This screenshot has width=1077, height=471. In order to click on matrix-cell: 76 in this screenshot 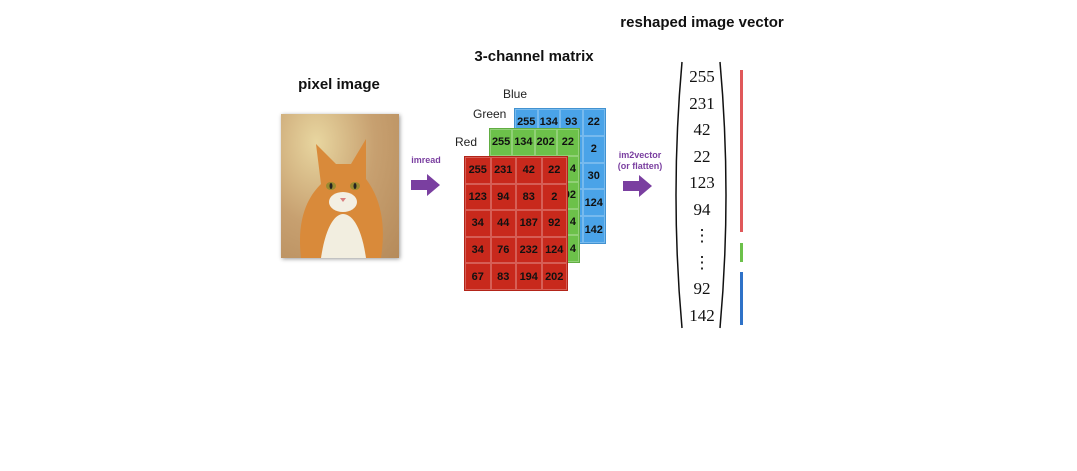, I will do `click(503, 250)`.